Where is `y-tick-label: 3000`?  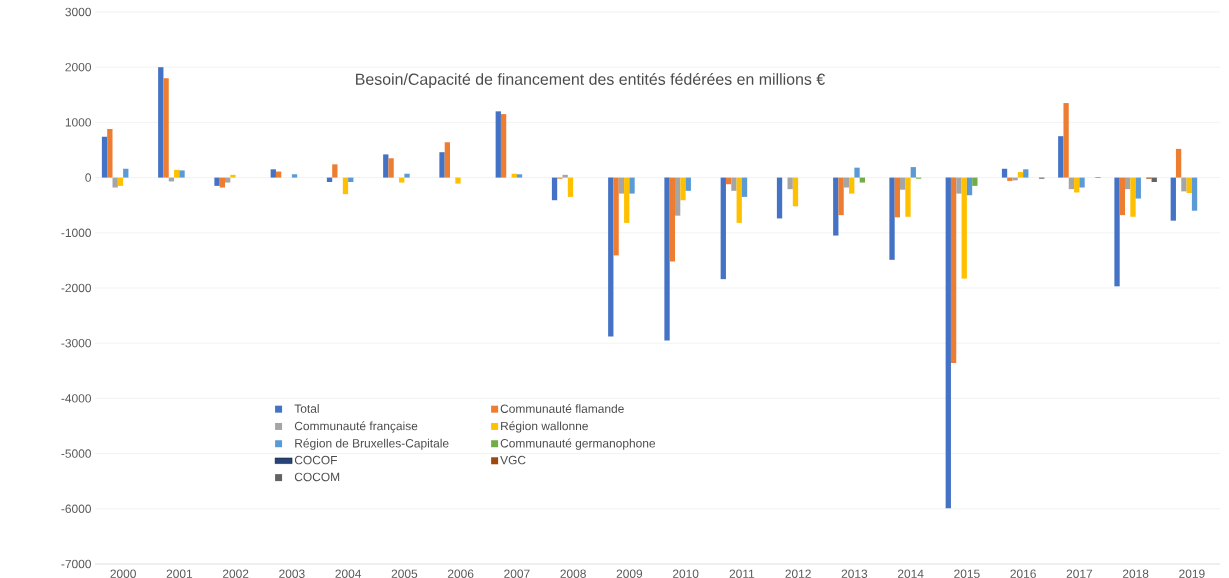
y-tick-label: 3000 is located at coordinates (78, 12).